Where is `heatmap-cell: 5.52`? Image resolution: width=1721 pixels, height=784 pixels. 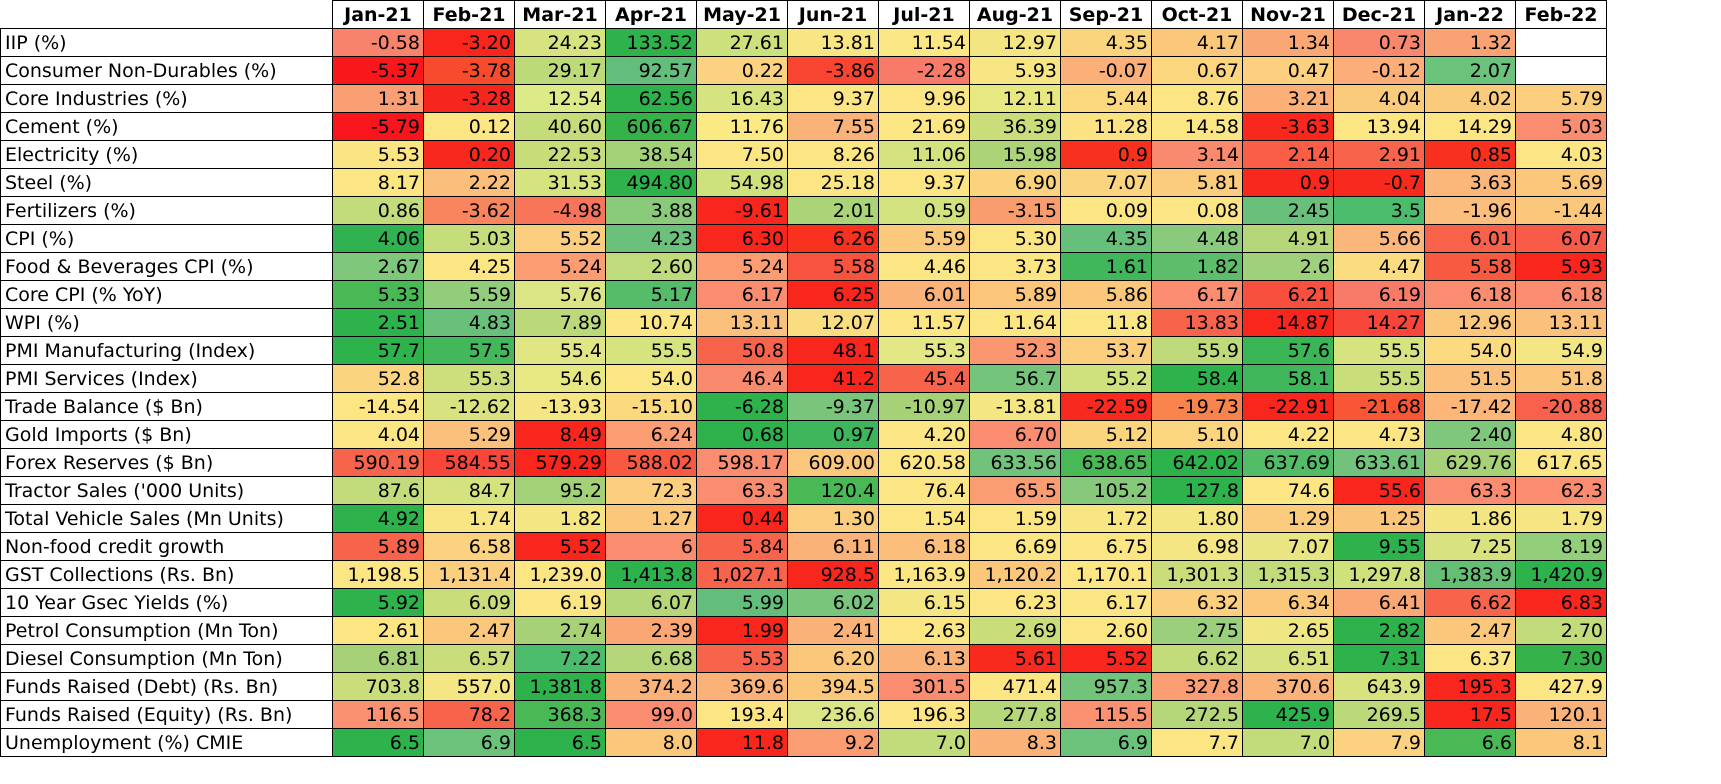
heatmap-cell: 5.52 is located at coordinates (560, 546).